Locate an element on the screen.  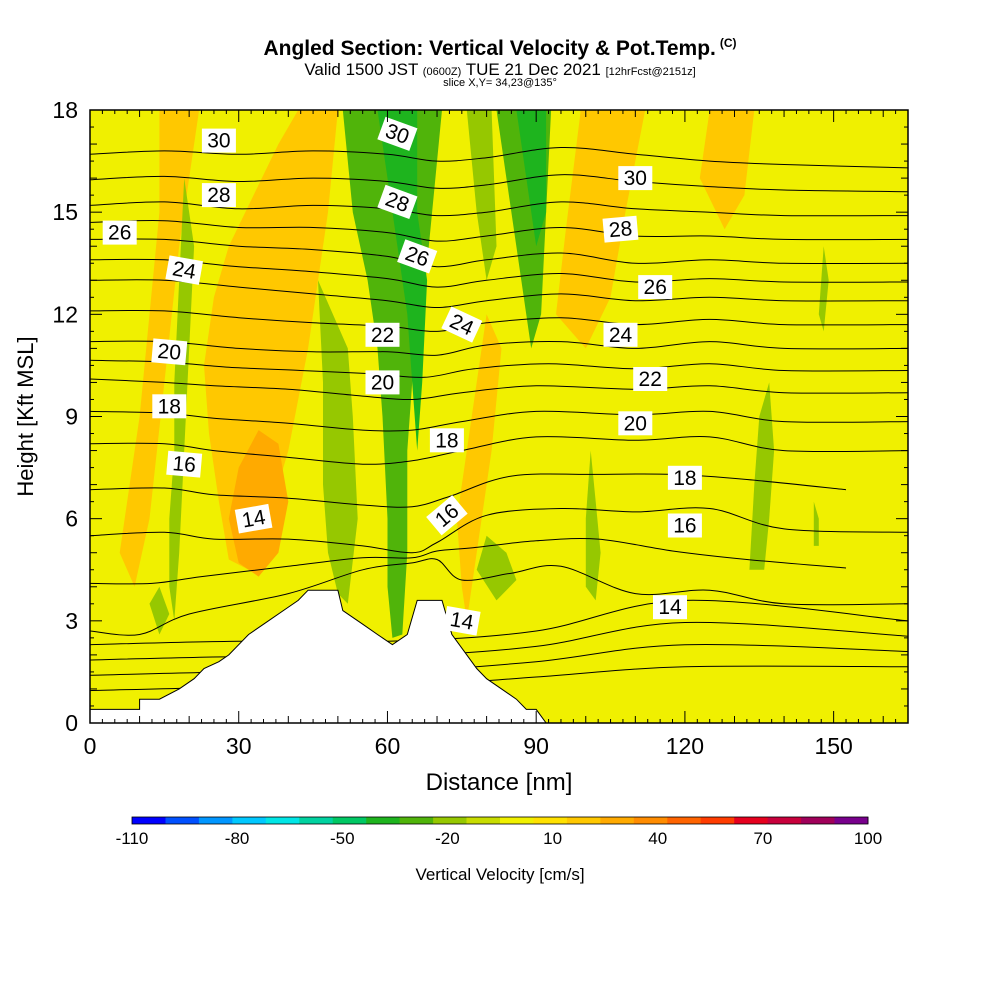
contour-label-21: 22 is located at coordinates (650, 379).